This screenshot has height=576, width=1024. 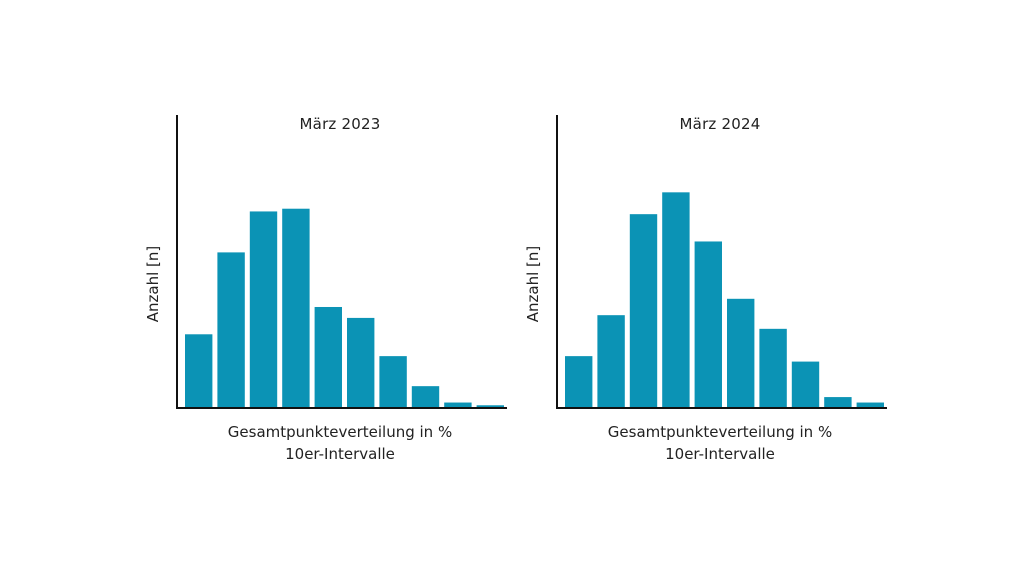 I want to click on chart-title: März 2023, so click(x=340, y=124).